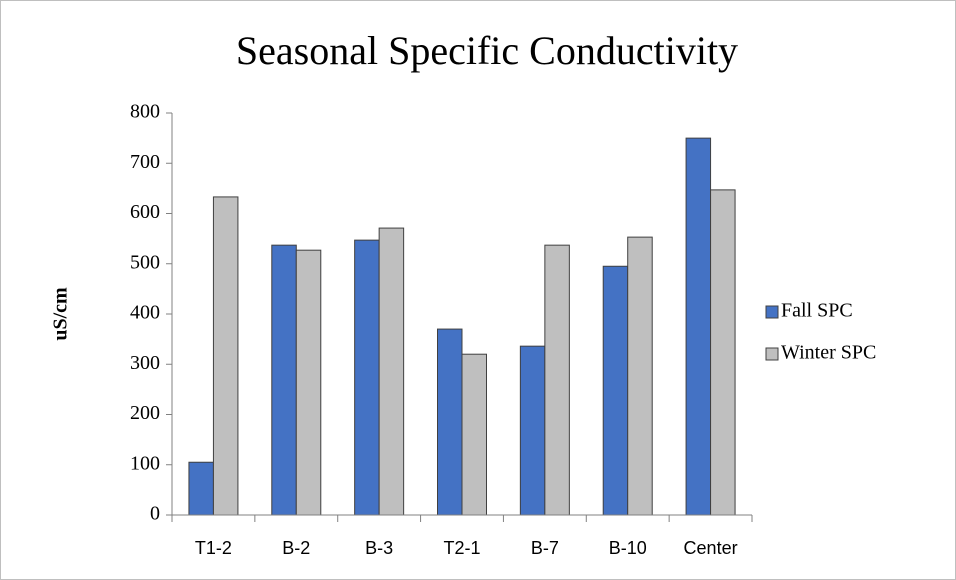 The height and width of the screenshot is (580, 956). Describe the element at coordinates (145, 313) in the screenshot. I see `y-tick-label: 400` at that location.